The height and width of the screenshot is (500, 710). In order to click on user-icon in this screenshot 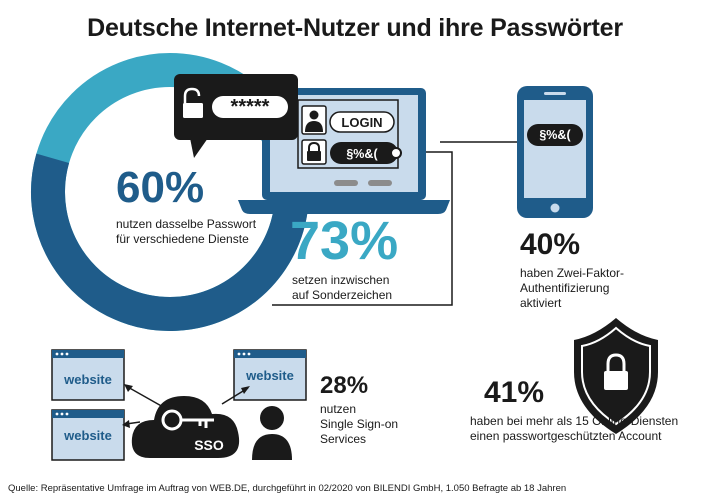, I will do `click(314, 120)`.